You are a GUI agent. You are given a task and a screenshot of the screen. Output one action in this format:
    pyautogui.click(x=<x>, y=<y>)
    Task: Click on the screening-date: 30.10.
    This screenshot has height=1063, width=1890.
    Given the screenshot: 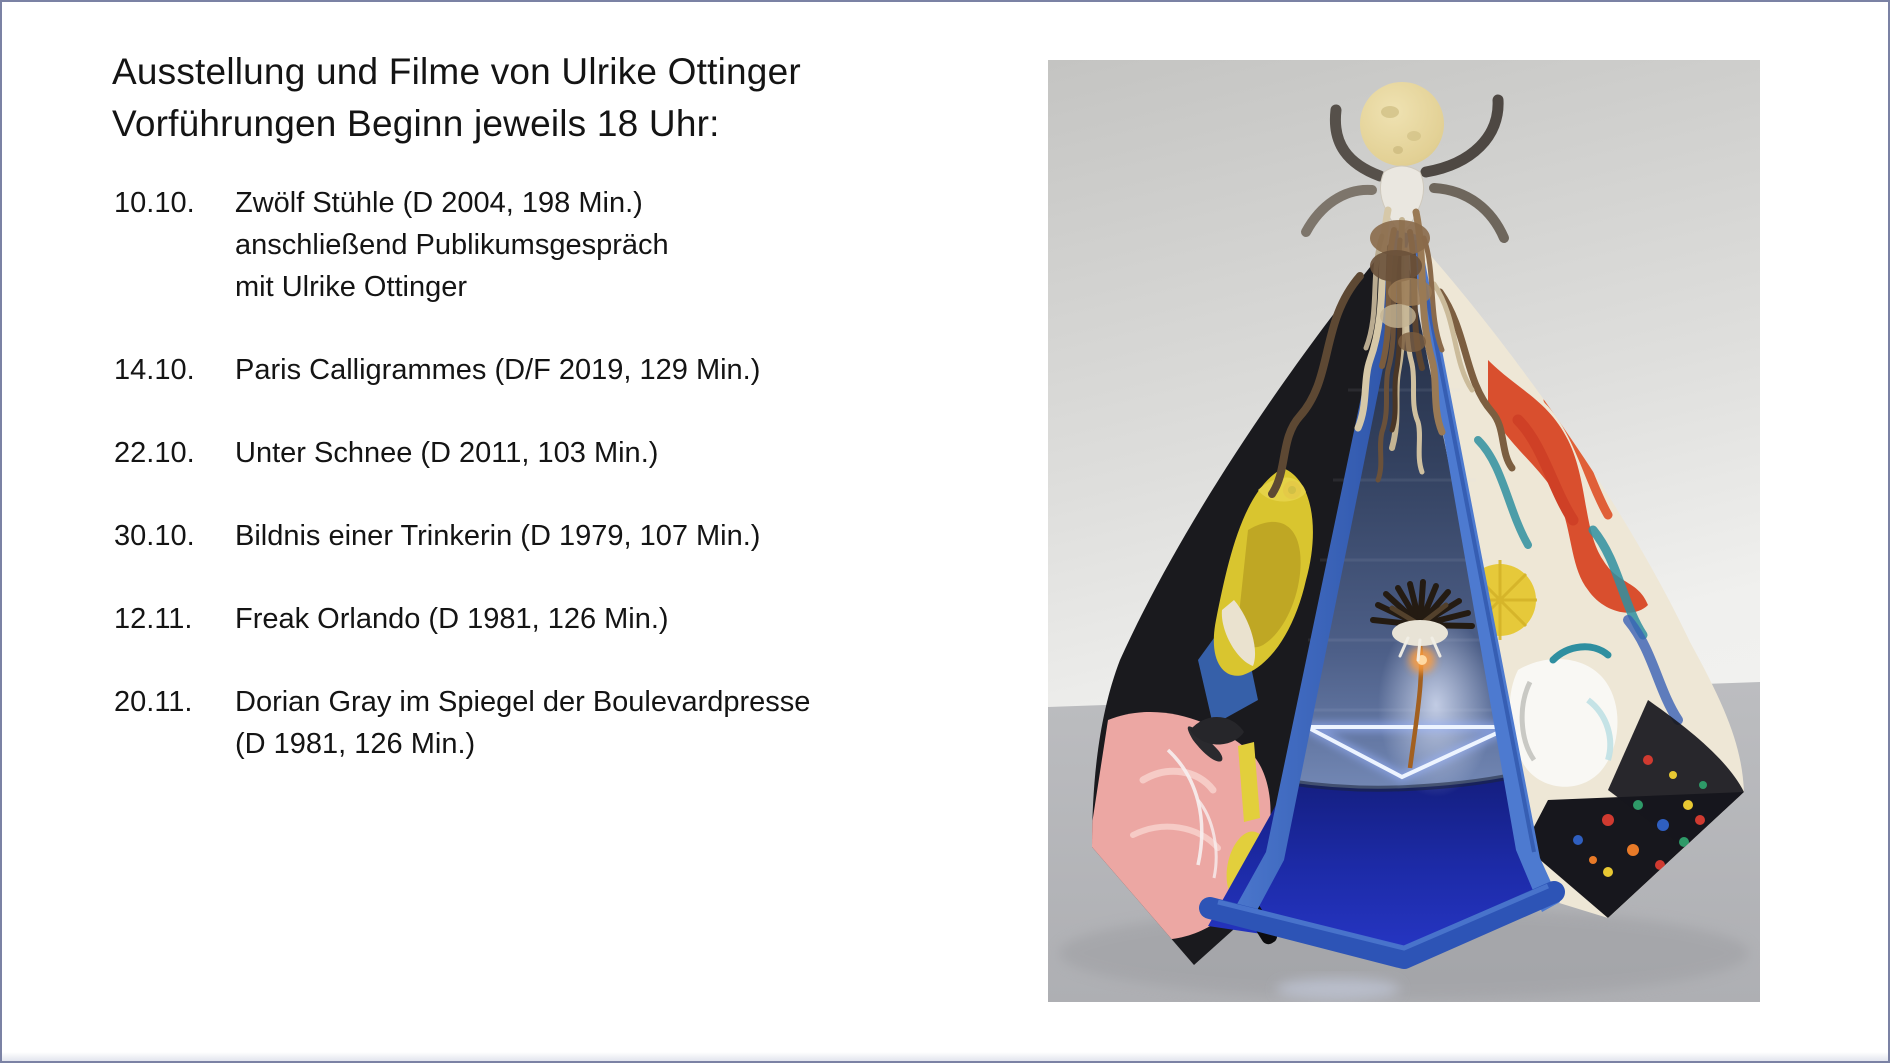 What is the action you would take?
    pyautogui.click(x=154, y=536)
    